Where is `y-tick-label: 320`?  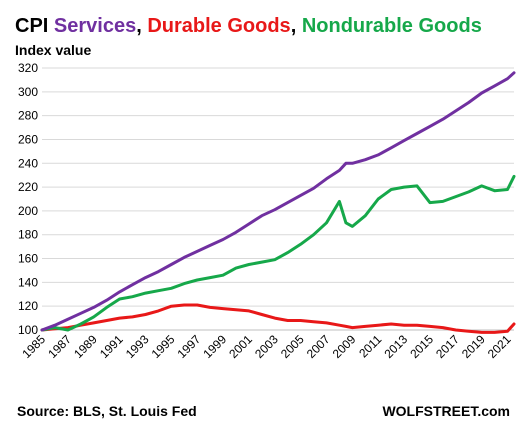
y-tick-label: 320 is located at coordinates (28, 68).